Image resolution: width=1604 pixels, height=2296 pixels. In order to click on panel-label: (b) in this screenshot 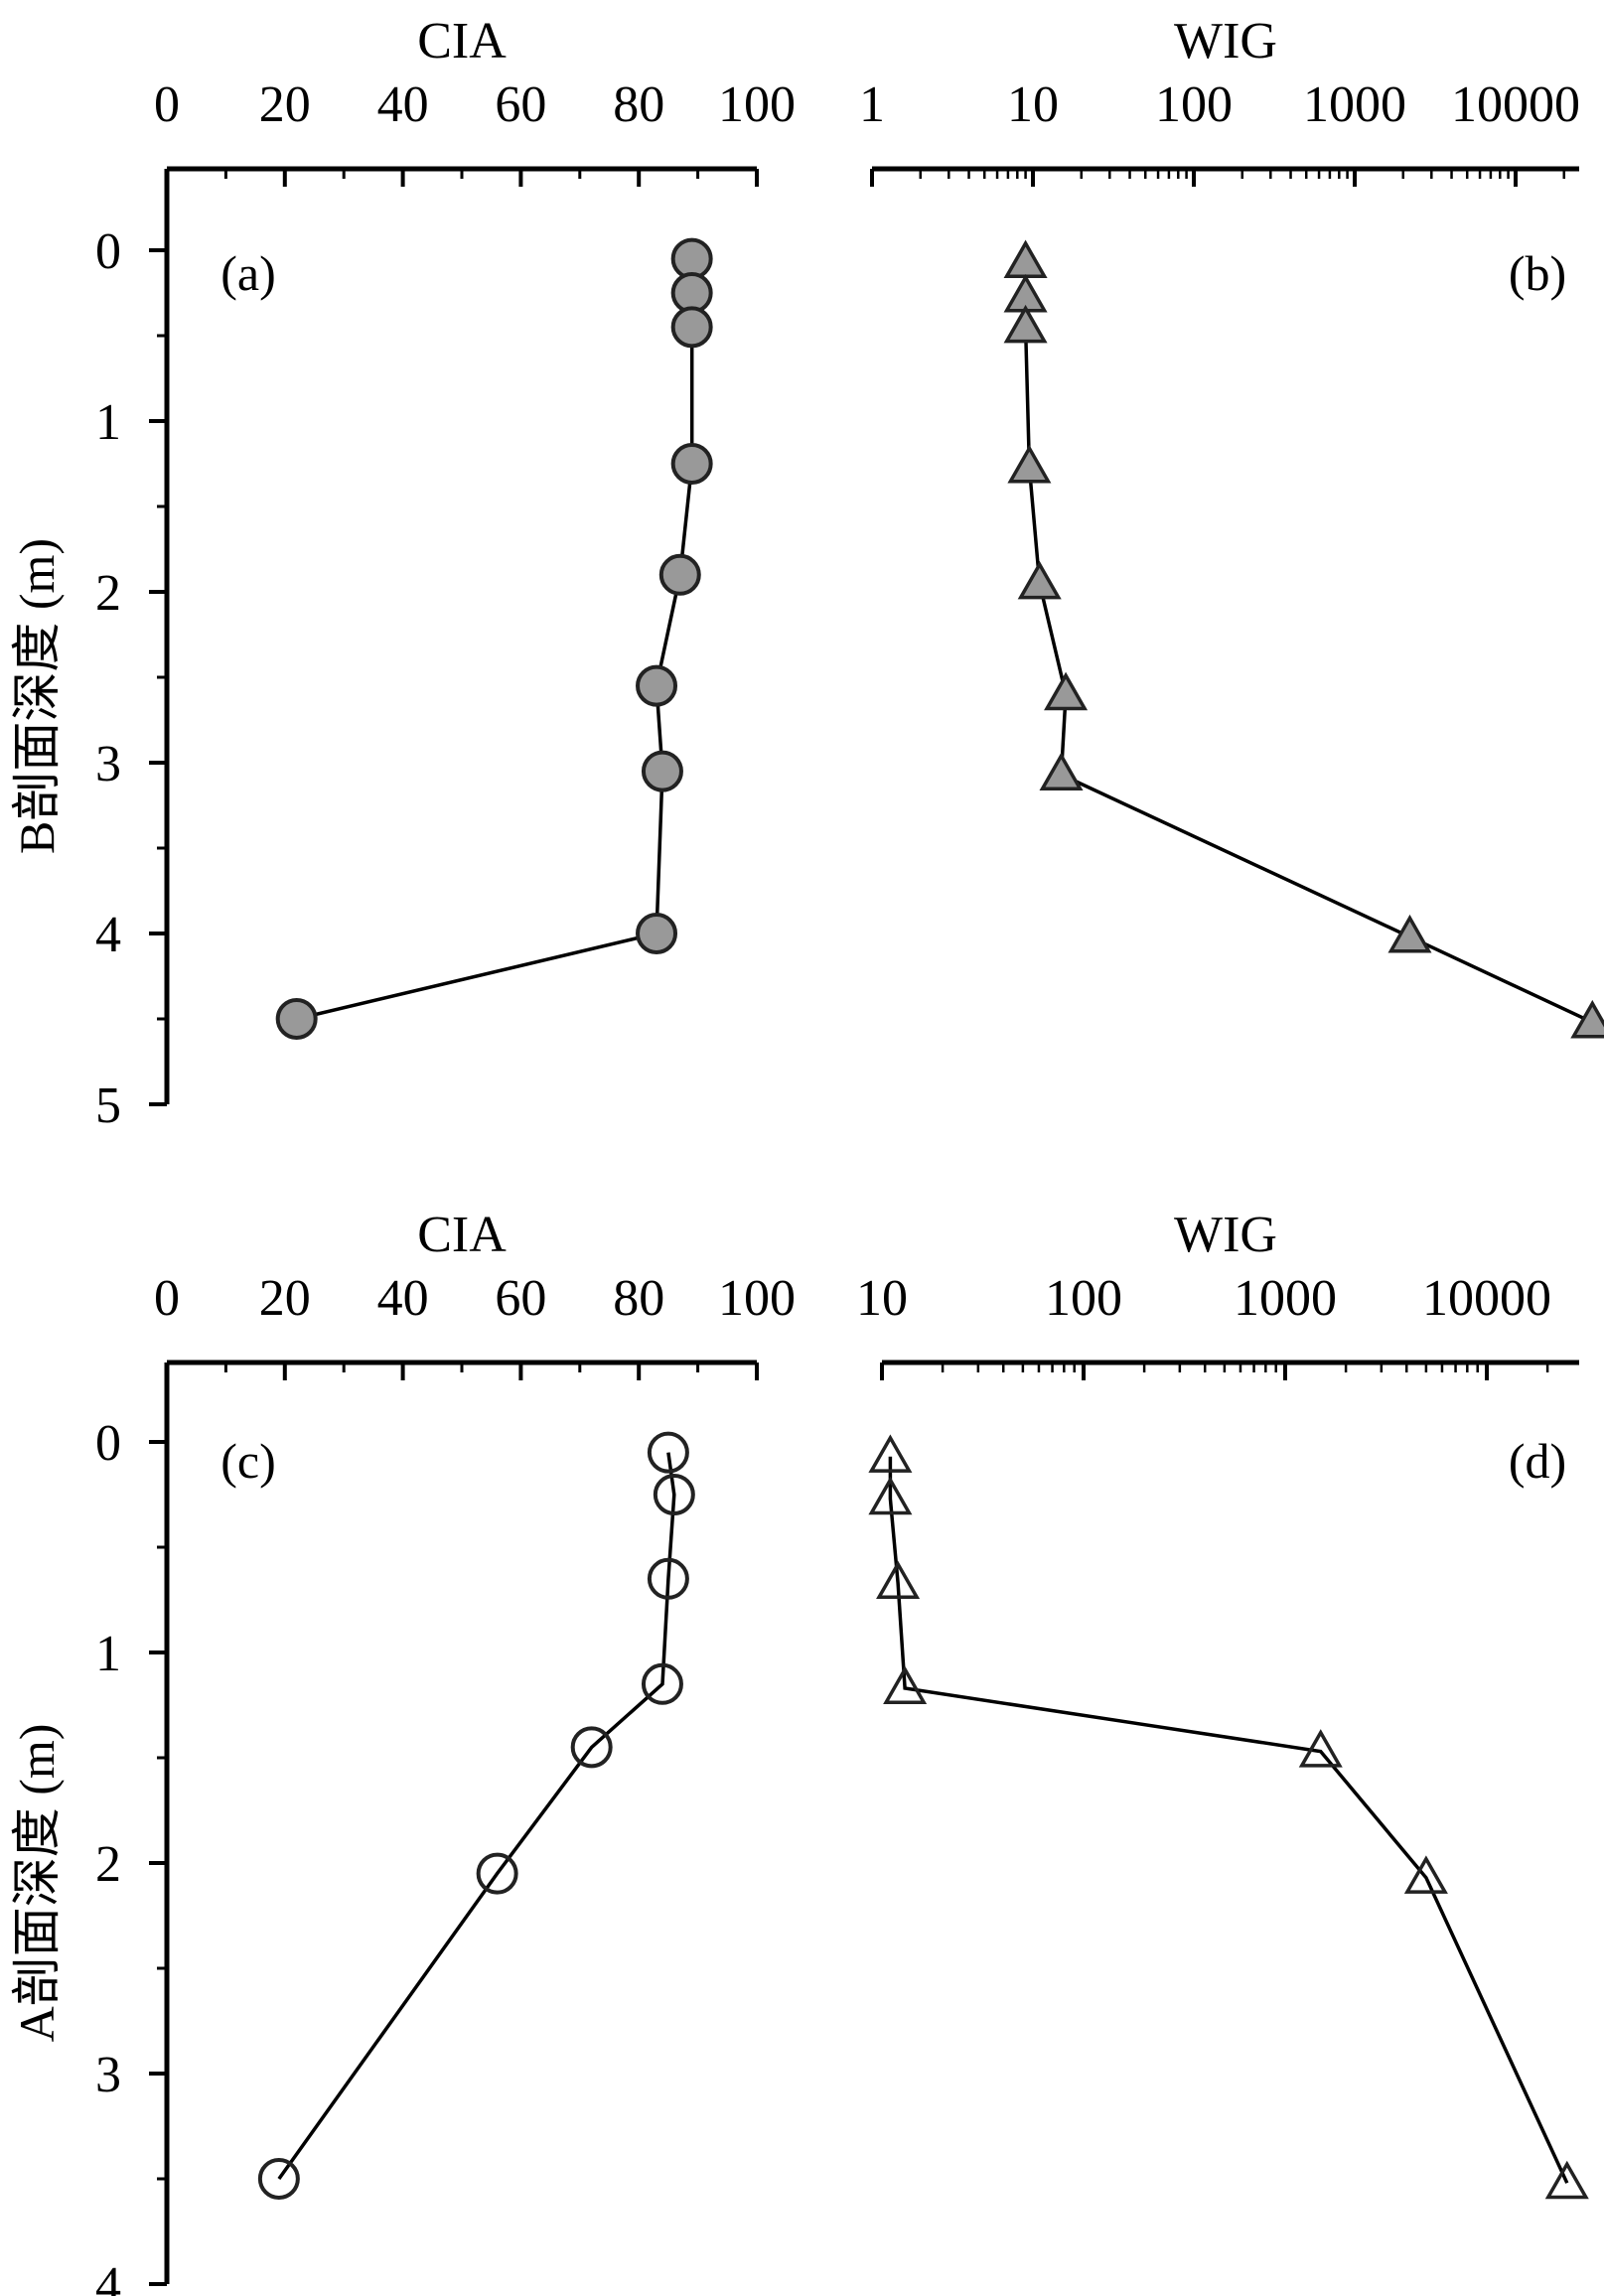, I will do `click(1538, 273)`.